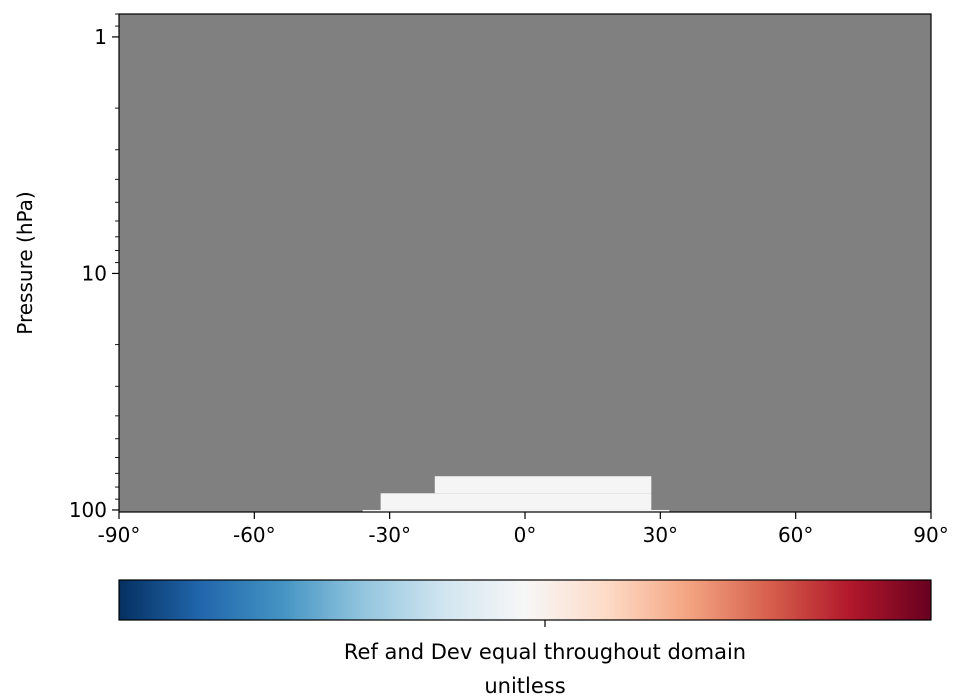 The width and height of the screenshot is (955, 700). Describe the element at coordinates (525, 535) in the screenshot. I see `x-tick-label: 0°` at that location.